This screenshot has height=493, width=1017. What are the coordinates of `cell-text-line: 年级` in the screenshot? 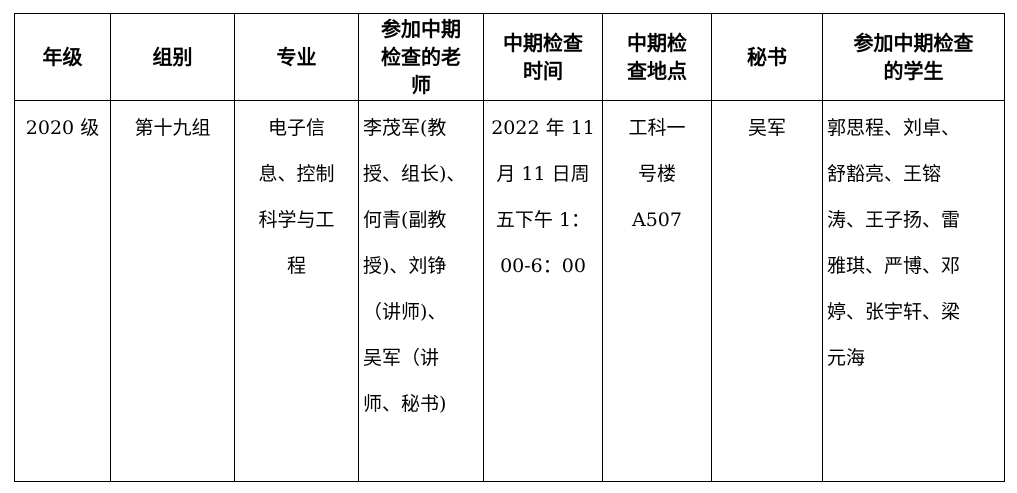 It's located at (62, 57).